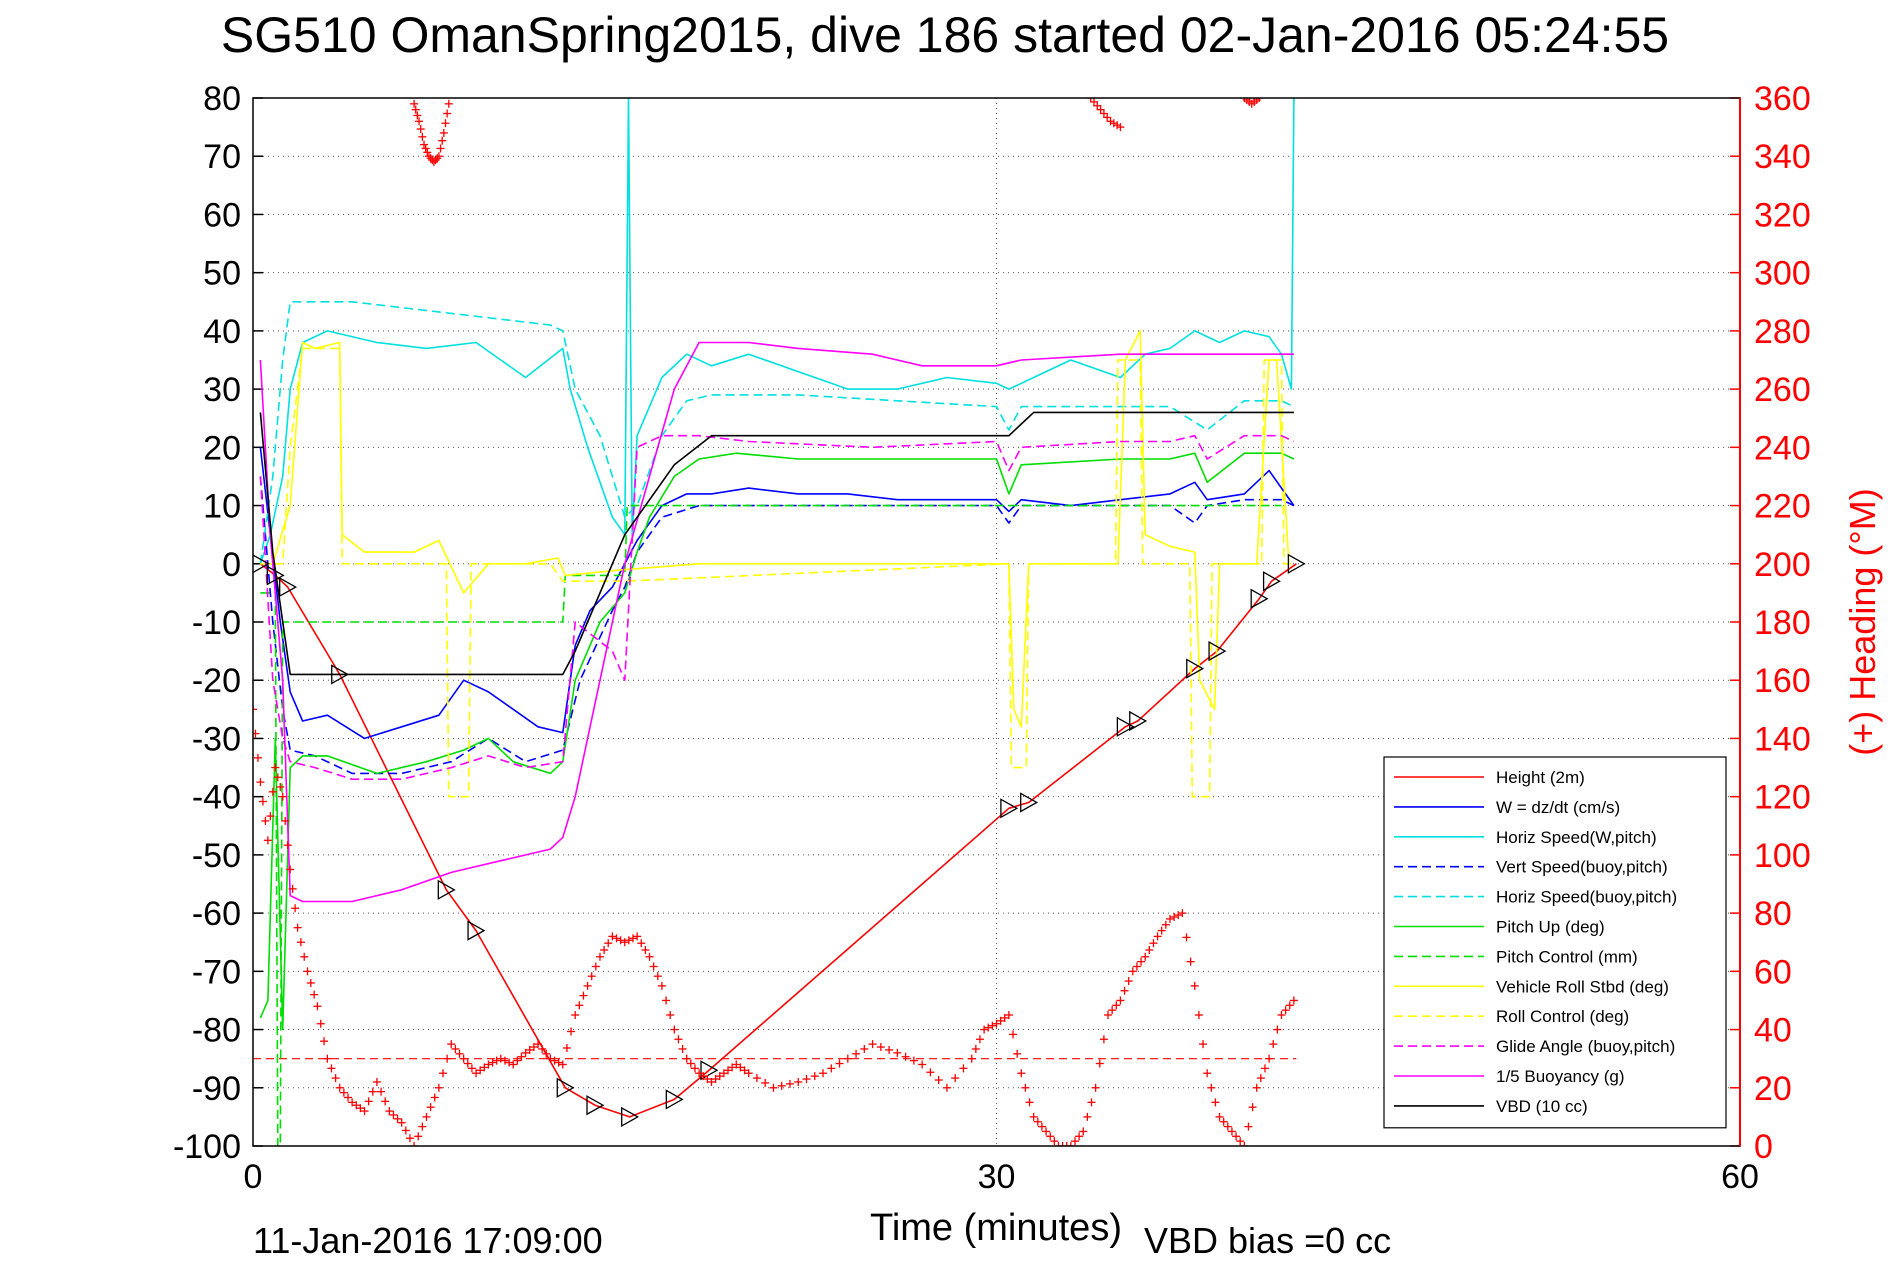 This screenshot has width=1891, height=1262. Describe the element at coordinates (1585, 1046) in the screenshot. I see `legend-entry: Glide Angle (buoy,pitch)` at that location.